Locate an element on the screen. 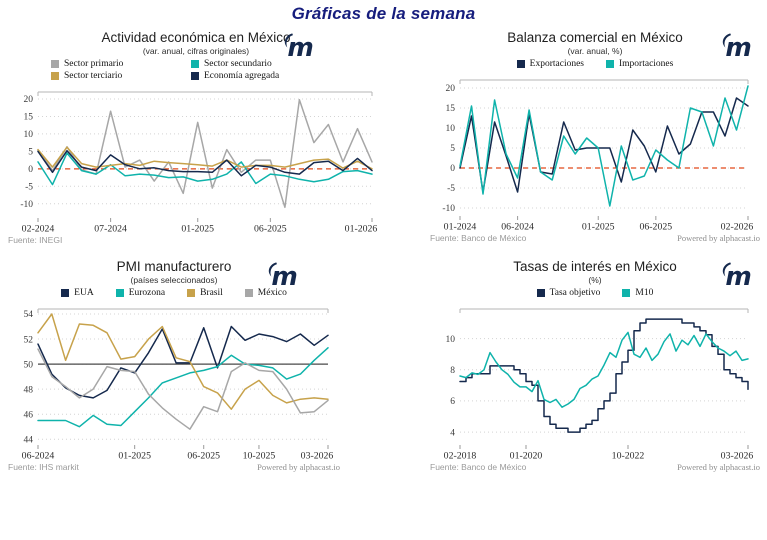 The image size is (767, 540). x-tick-label: 02-2026 is located at coordinates (737, 227).